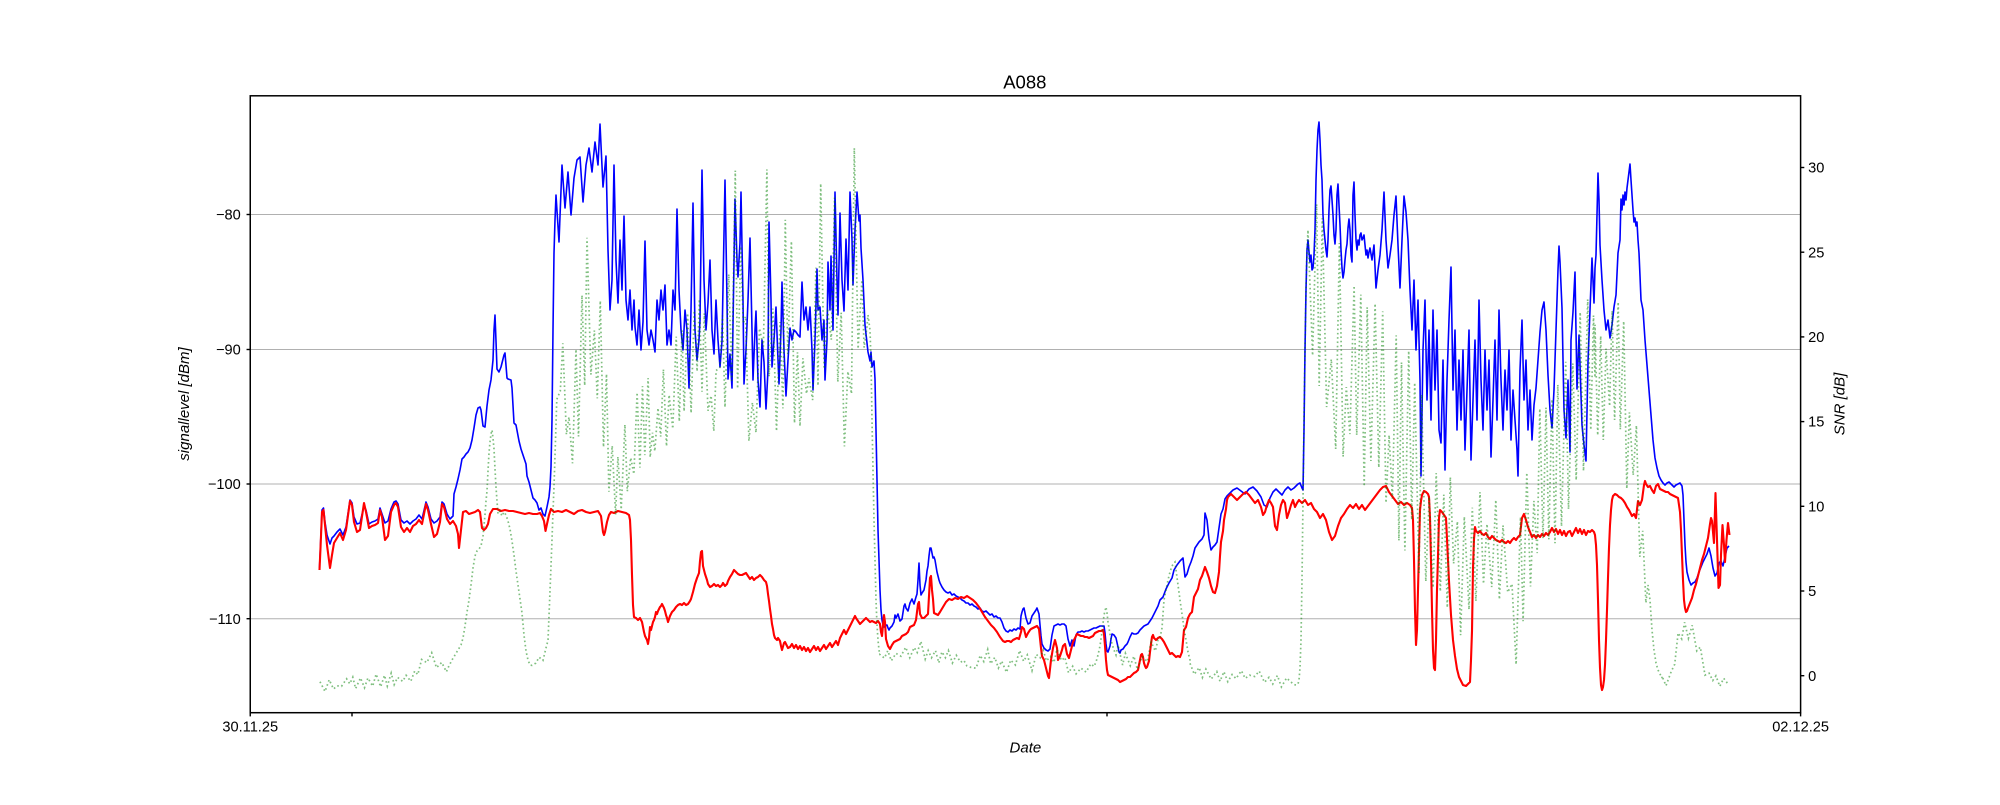  Describe the element at coordinates (1812, 677) in the screenshot. I see `svg-text: 0` at that location.